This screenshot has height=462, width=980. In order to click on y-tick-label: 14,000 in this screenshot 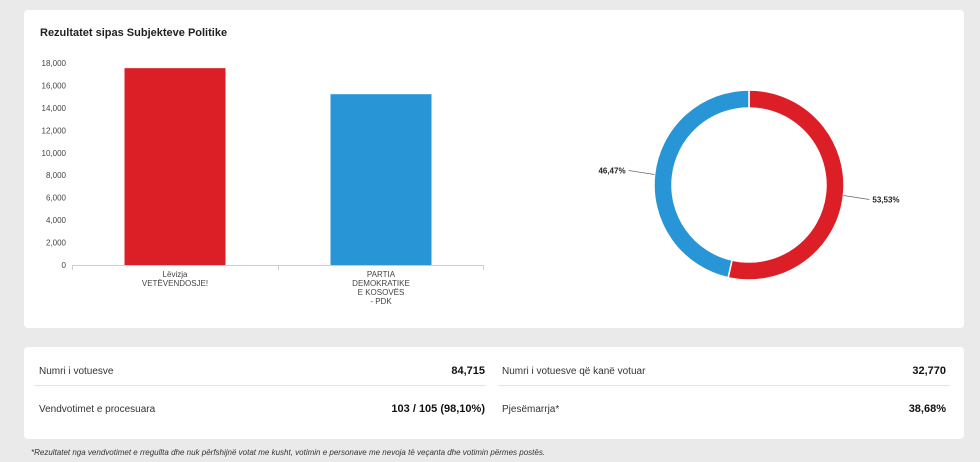, I will do `click(54, 108)`.